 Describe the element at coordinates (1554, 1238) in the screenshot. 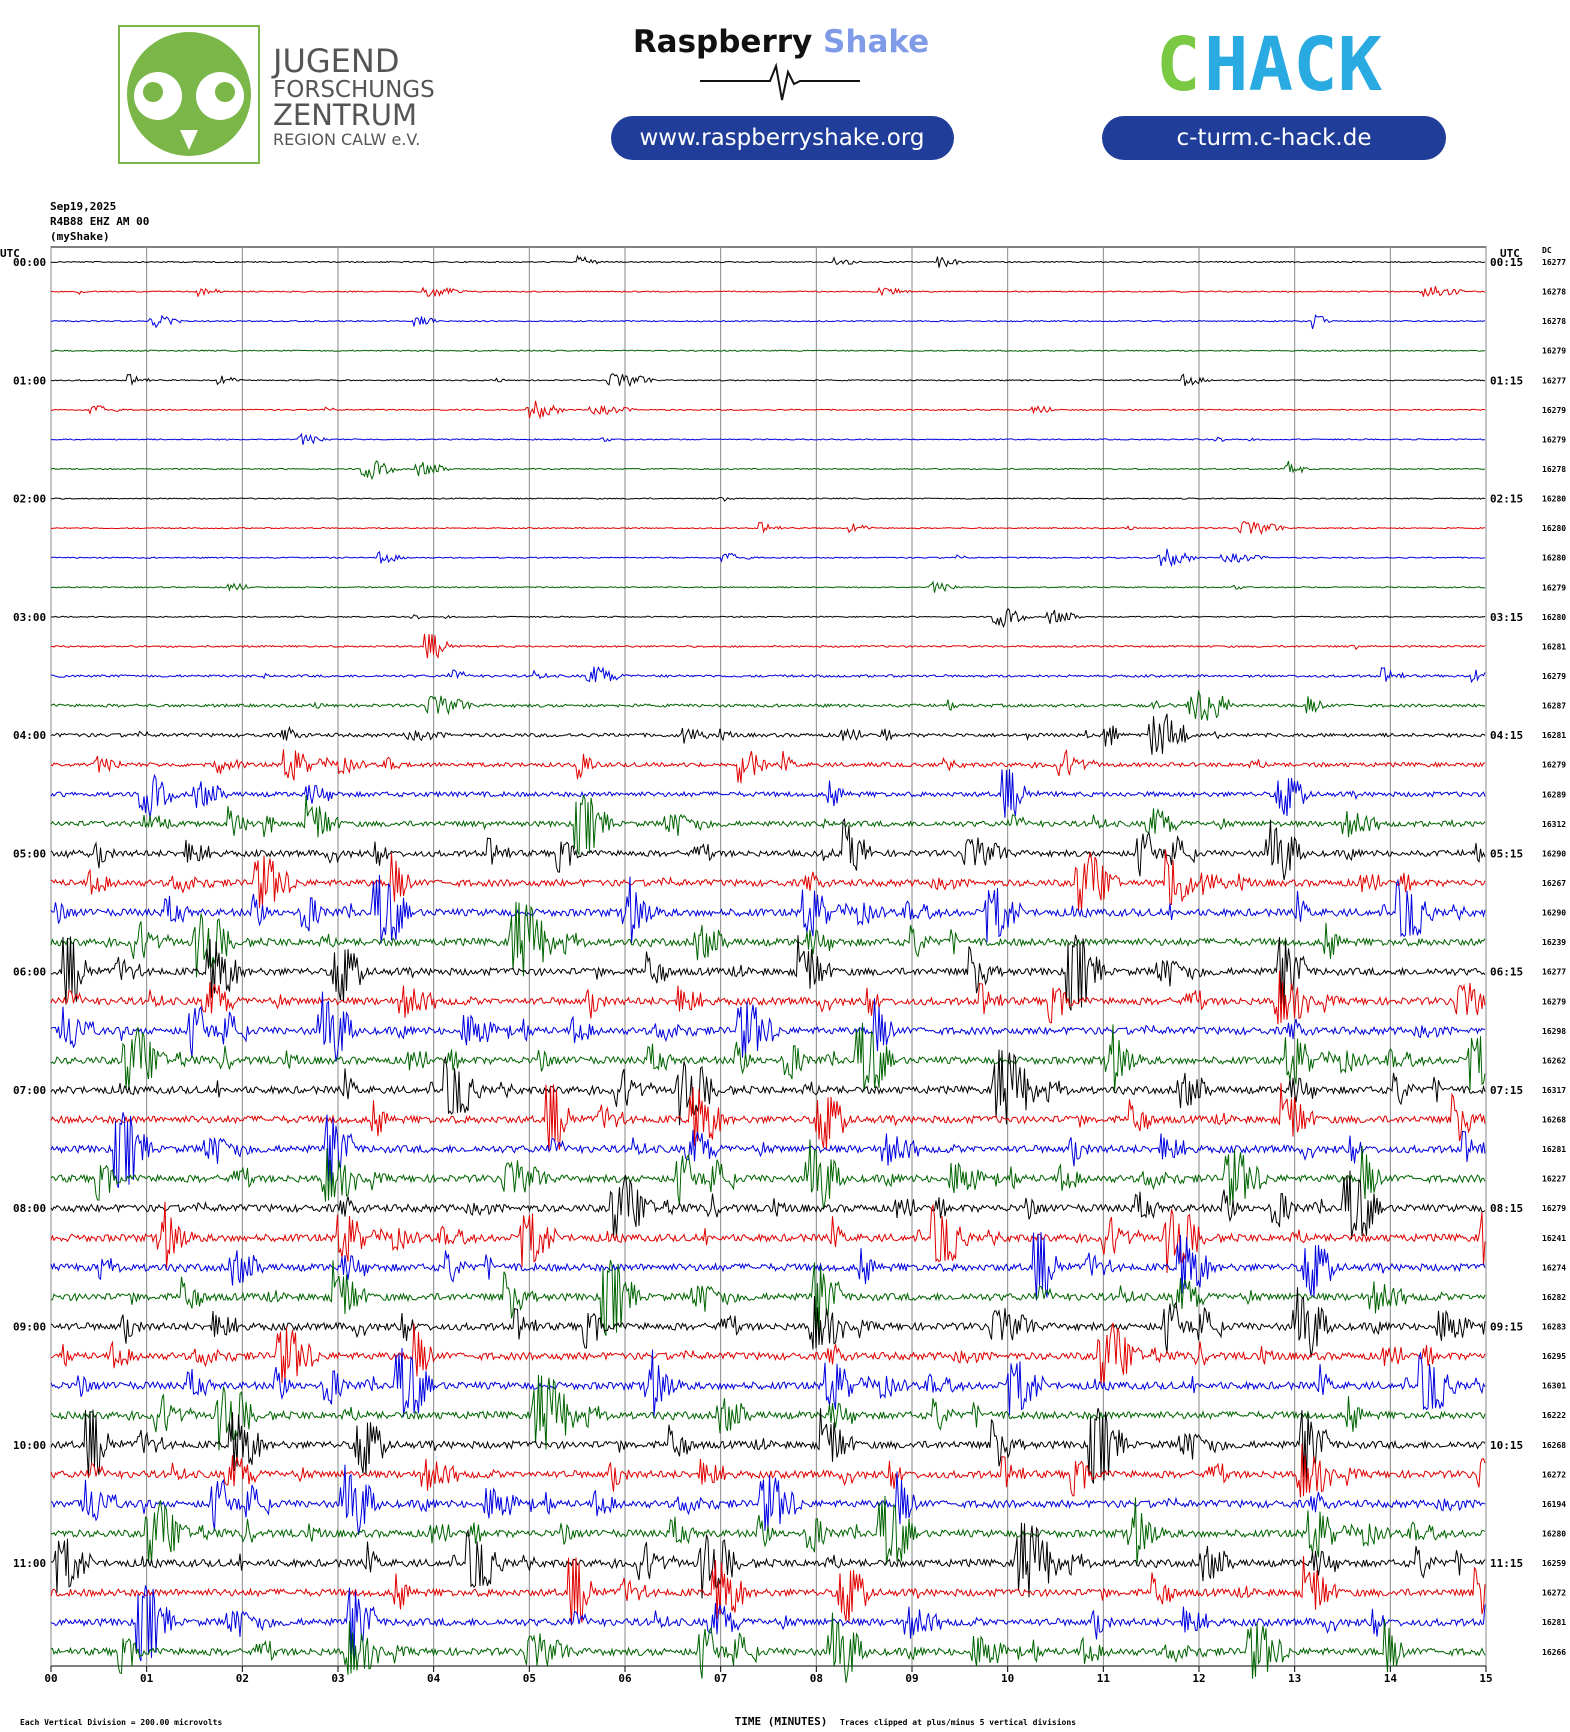

I see `dc-value: 16241` at that location.